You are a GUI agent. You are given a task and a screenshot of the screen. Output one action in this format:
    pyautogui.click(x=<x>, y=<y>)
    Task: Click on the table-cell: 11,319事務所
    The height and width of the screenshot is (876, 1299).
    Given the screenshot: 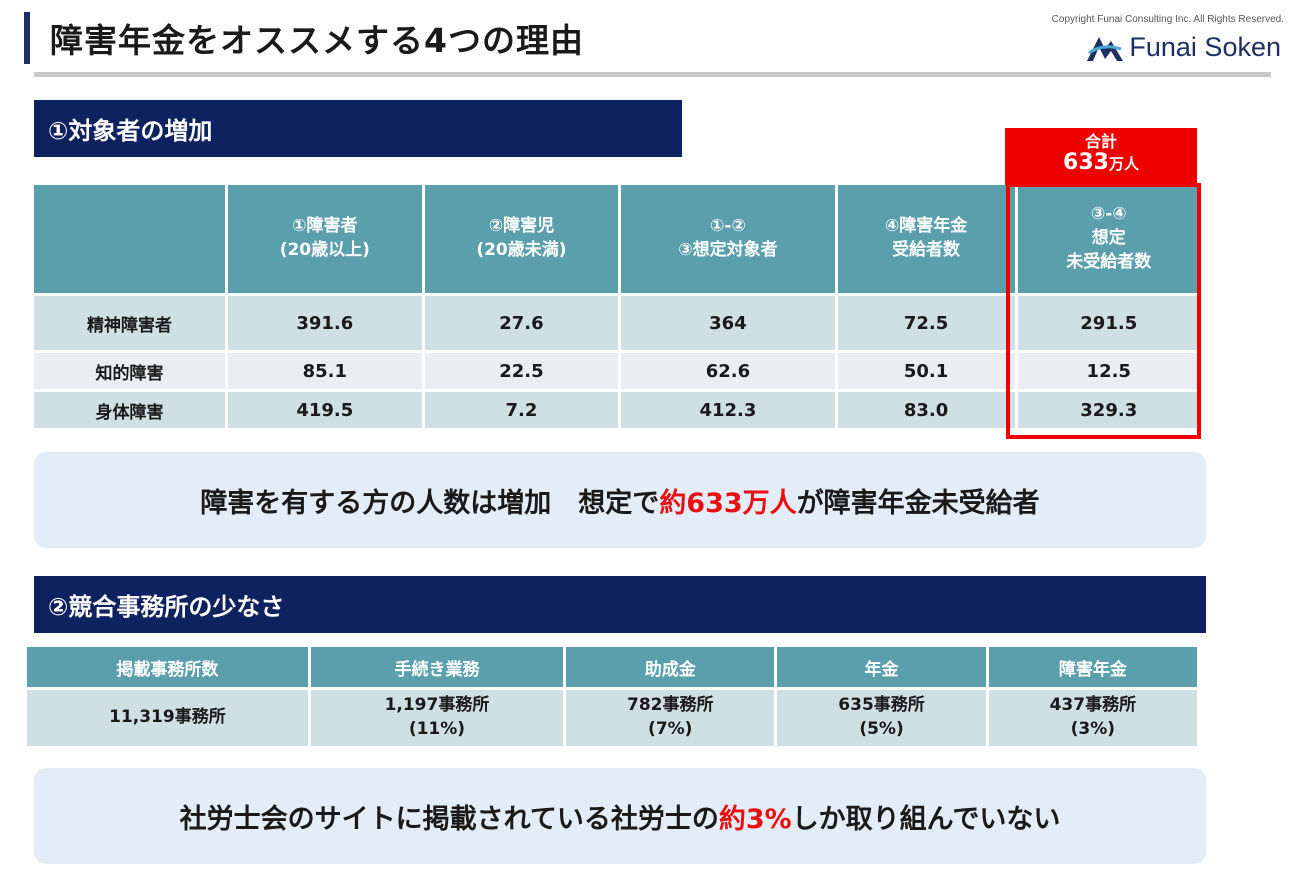 What is the action you would take?
    pyautogui.click(x=167, y=718)
    